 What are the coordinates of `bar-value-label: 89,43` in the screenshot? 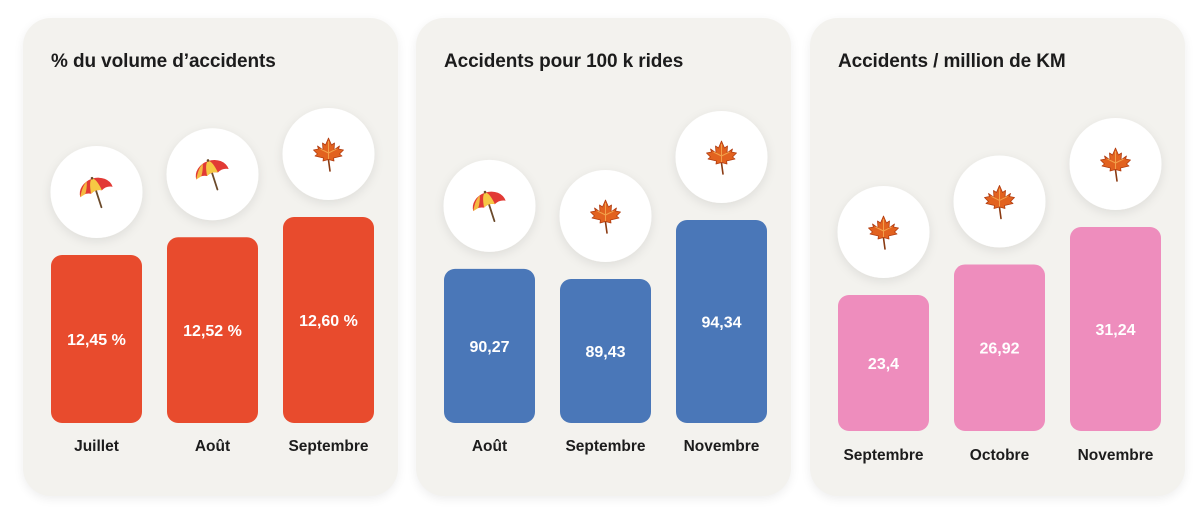 It's located at (605, 352).